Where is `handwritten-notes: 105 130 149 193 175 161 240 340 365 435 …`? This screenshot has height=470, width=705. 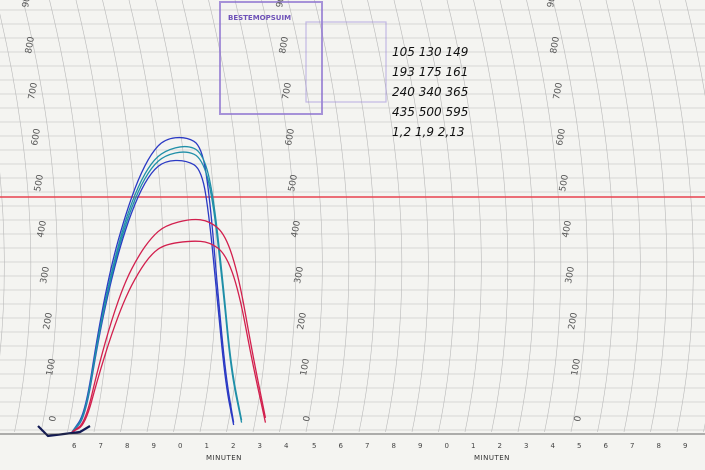 handwritten-notes: 105 130 149 193 175 161 240 340 365 435 … is located at coordinates (430, 92).